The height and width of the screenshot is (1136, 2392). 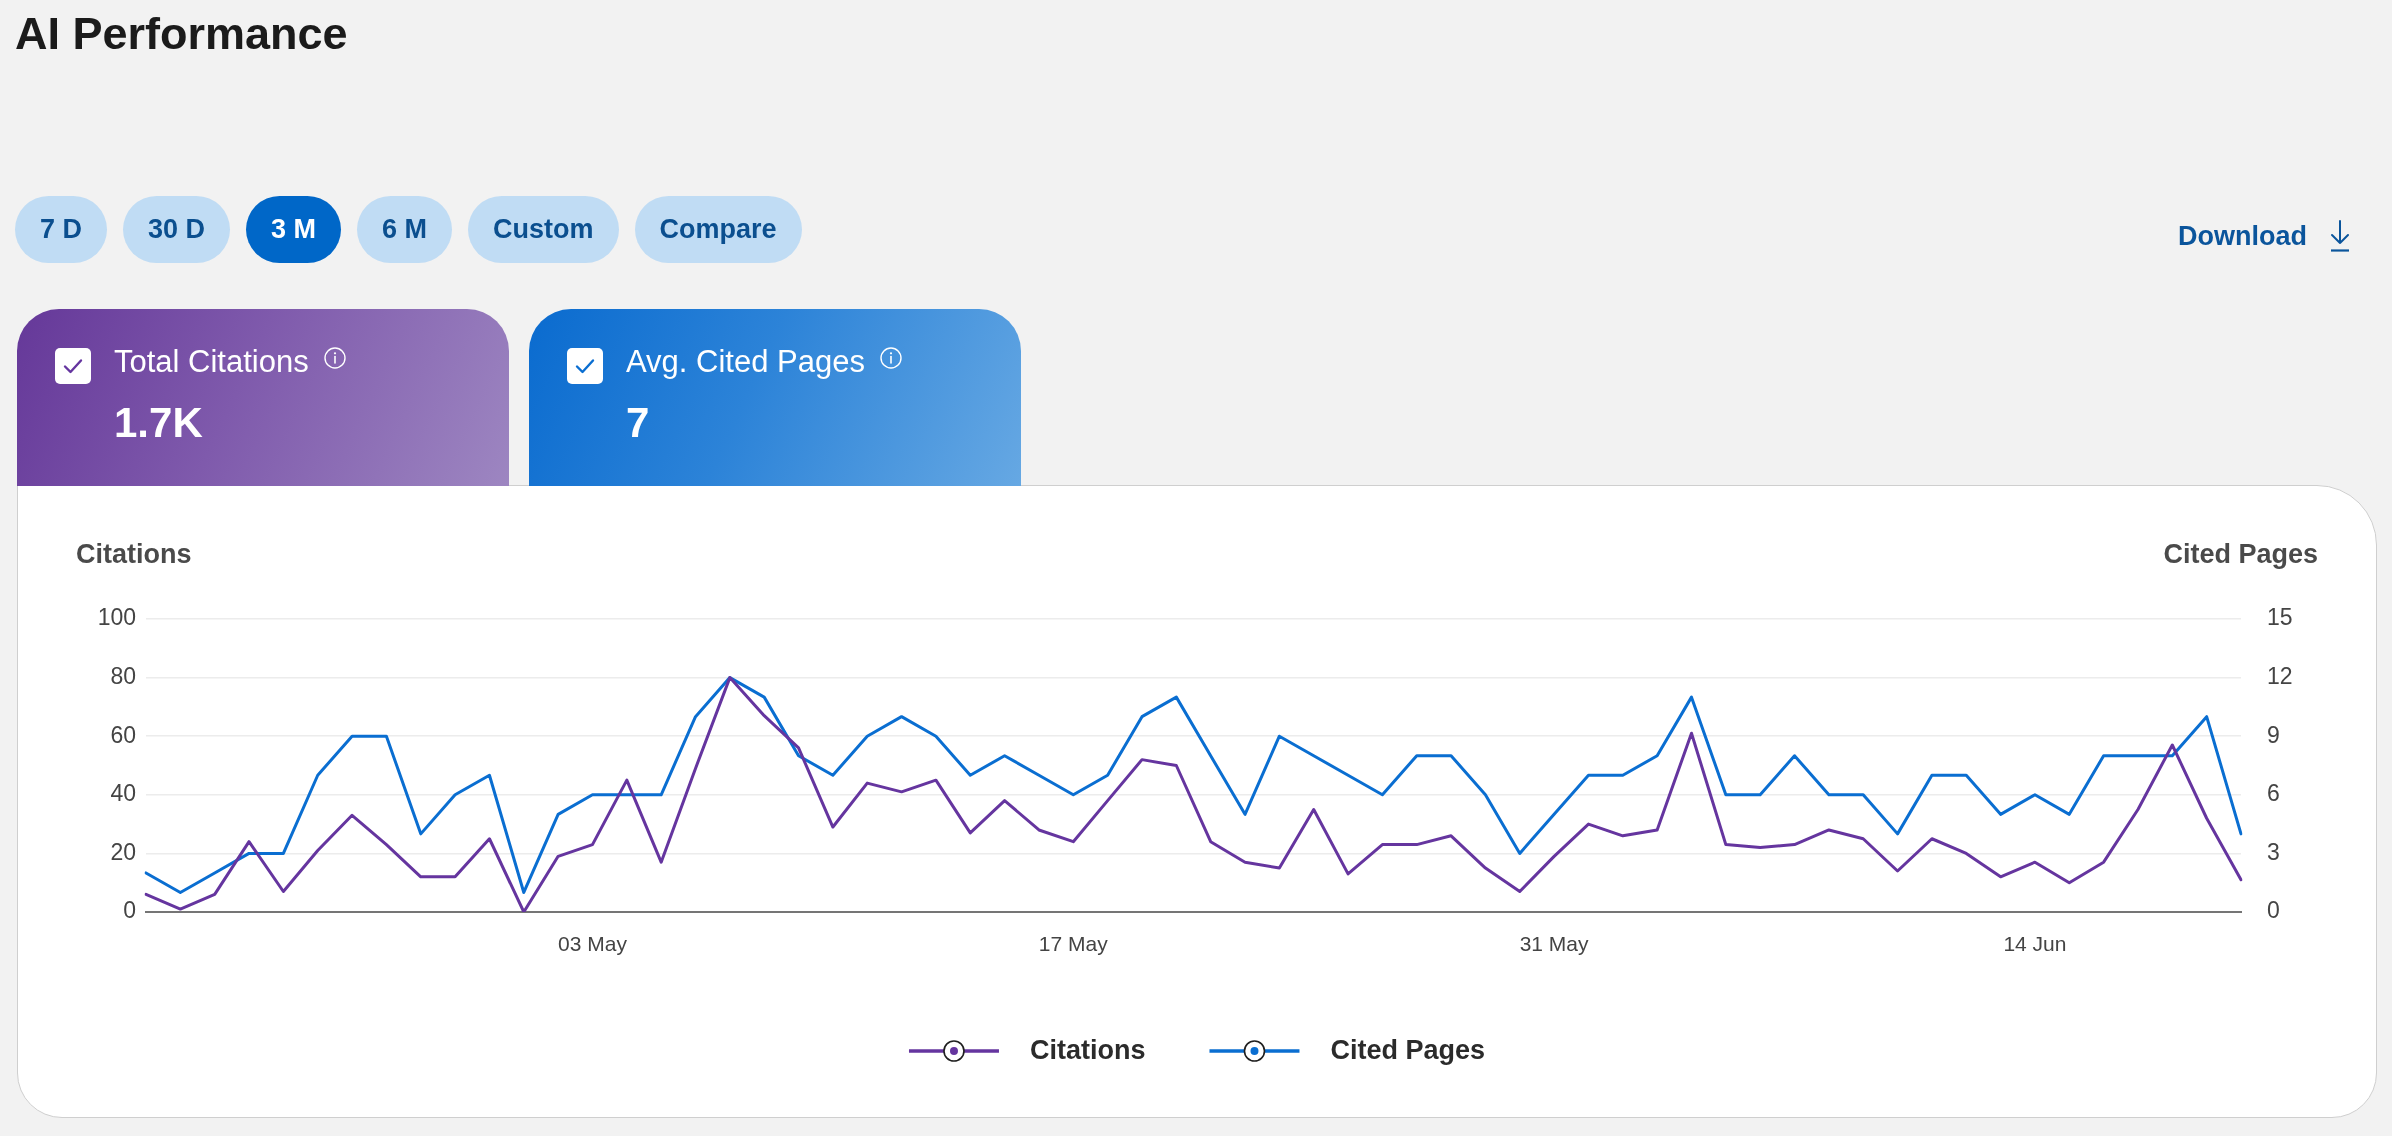 What do you see at coordinates (123, 851) in the screenshot?
I see `y-tick-label: 20` at bounding box center [123, 851].